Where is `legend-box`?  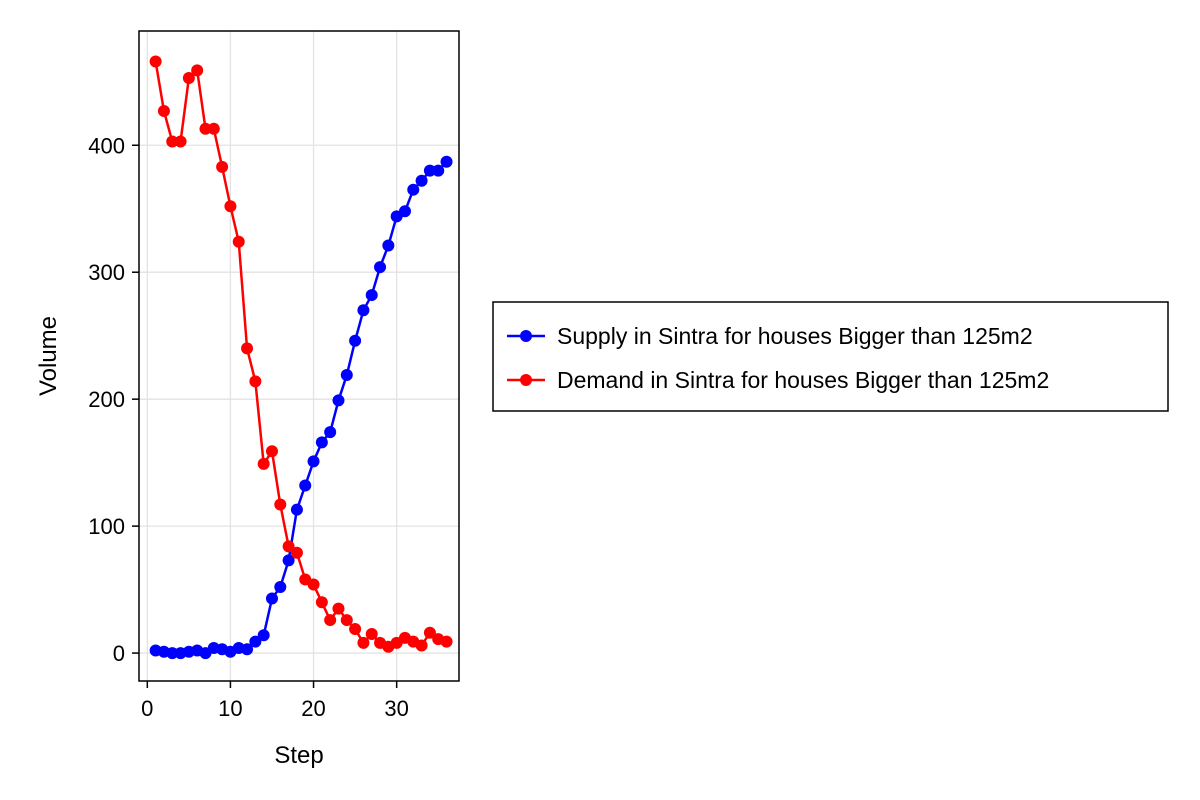 legend-box is located at coordinates (830, 356).